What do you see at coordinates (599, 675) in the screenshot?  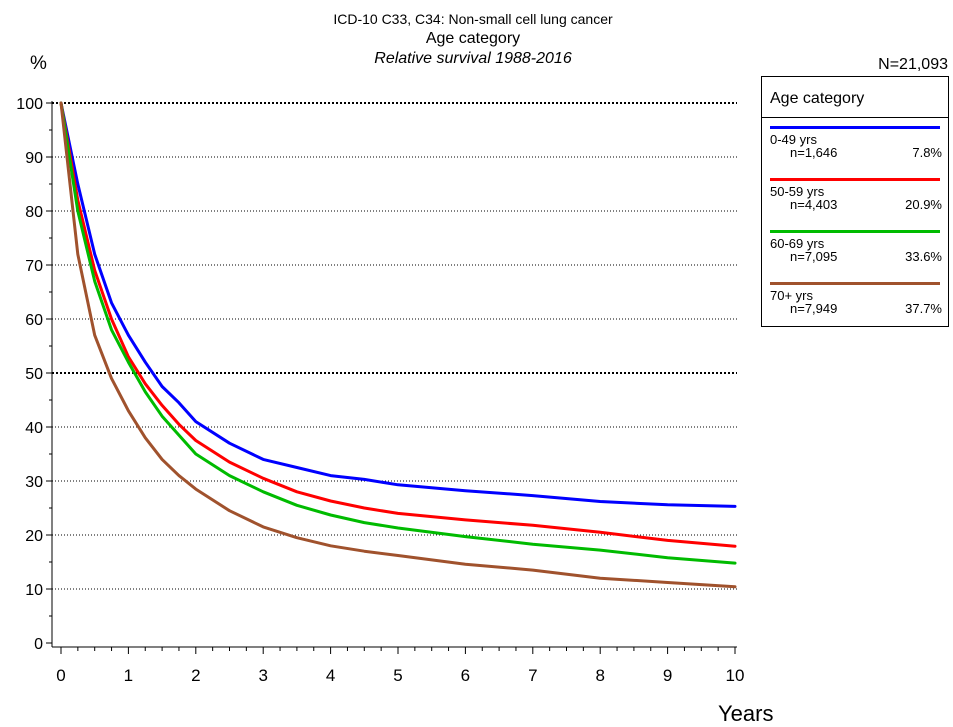 I see `x-tick-label: 8` at bounding box center [599, 675].